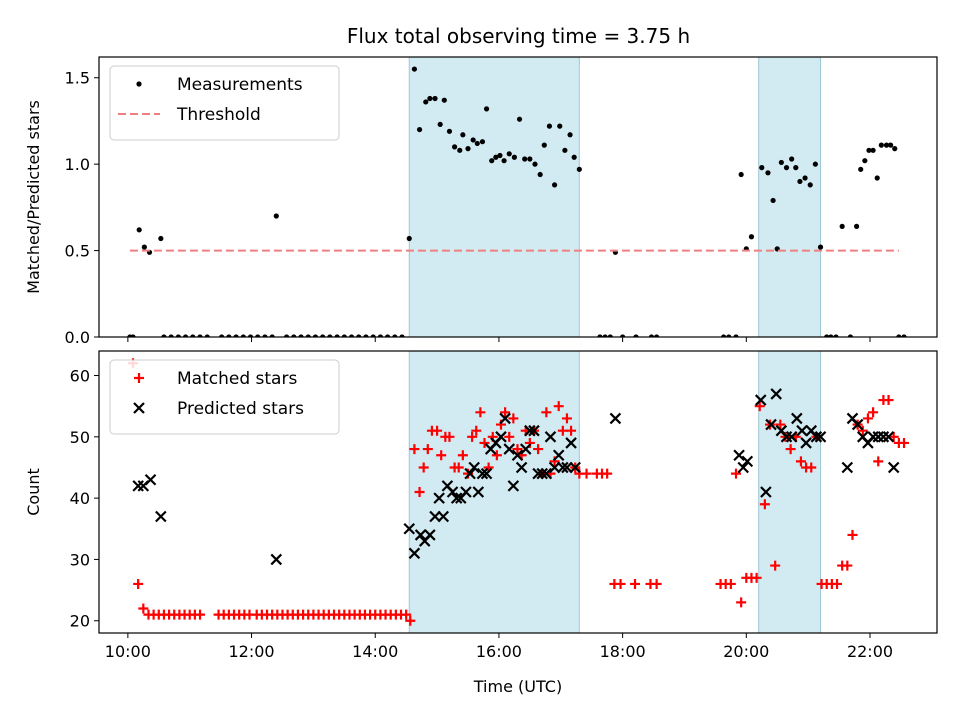 The height and width of the screenshot is (720, 960). Describe the element at coordinates (224, 103) in the screenshot. I see `legend-box` at that location.